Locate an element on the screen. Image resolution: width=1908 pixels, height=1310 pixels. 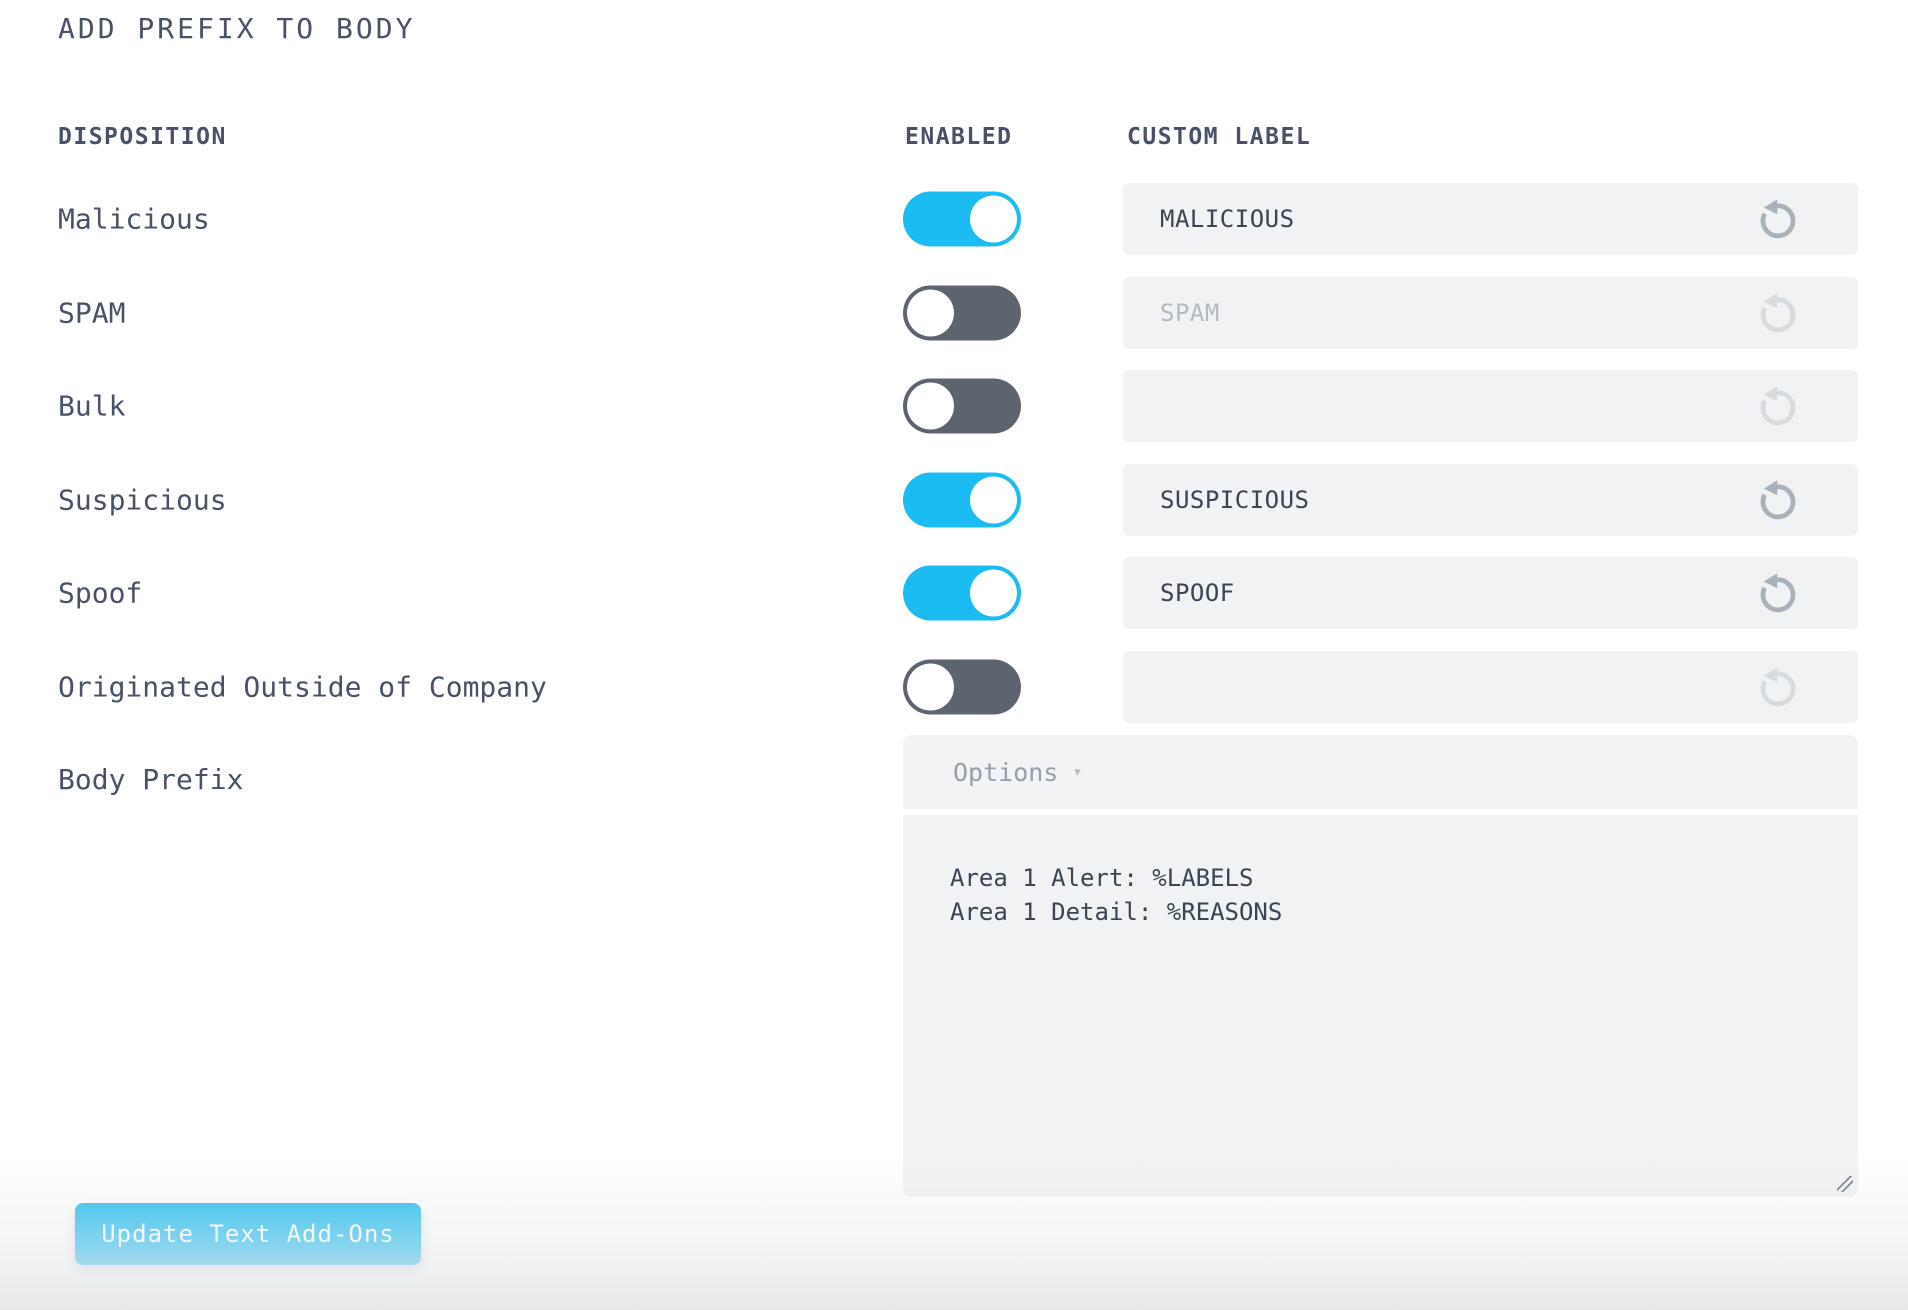
disposition-label: SPAM is located at coordinates (92, 313).